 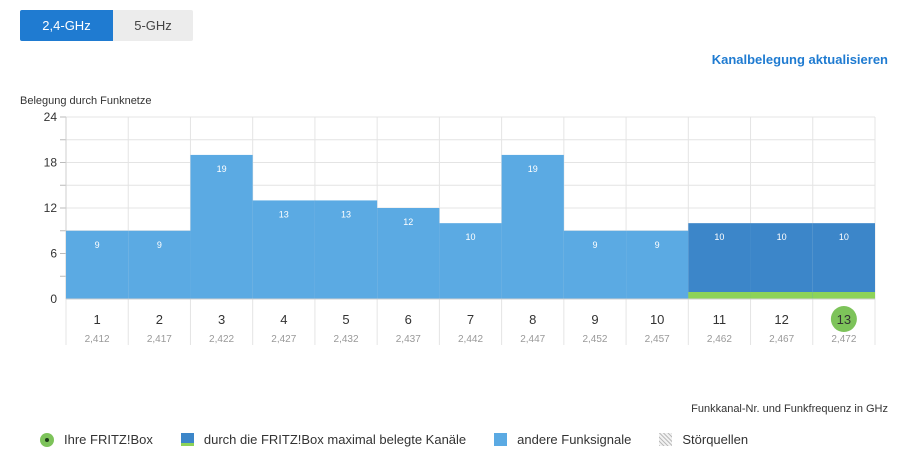 I want to click on x-tick-label: 12, so click(x=781, y=319).